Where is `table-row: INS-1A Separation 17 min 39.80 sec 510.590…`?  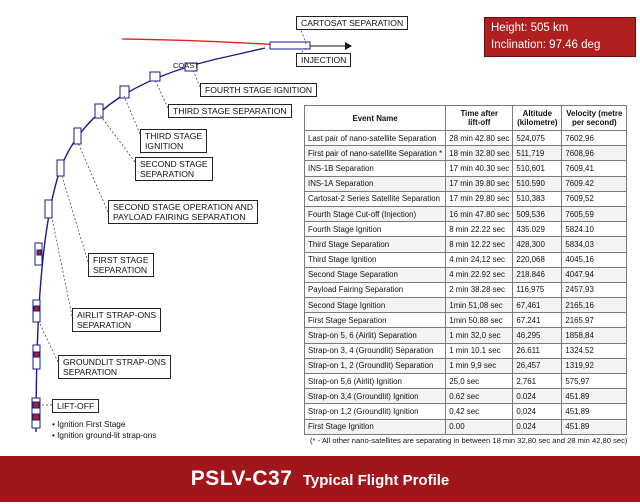 table-row: INS-1A Separation 17 min 39.80 sec 510.590… is located at coordinates (465, 183).